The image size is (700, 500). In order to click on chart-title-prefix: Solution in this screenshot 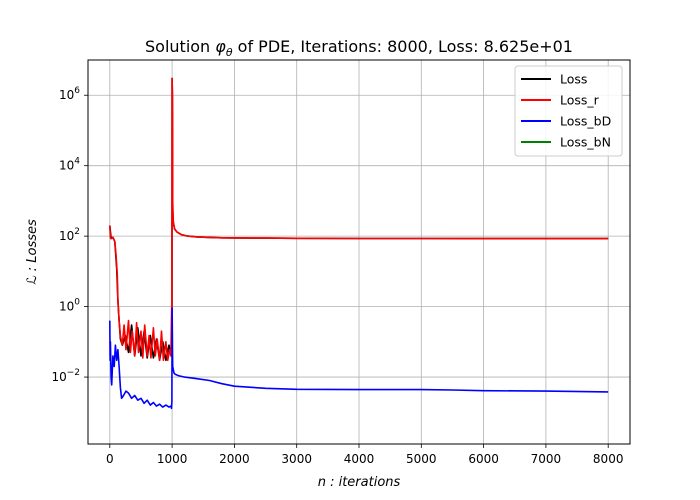, I will do `click(180, 46)`.